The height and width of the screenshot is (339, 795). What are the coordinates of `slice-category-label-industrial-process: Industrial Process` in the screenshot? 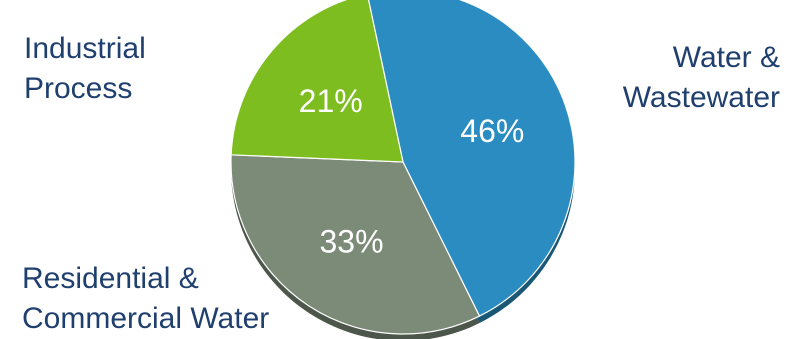 It's located at (85, 68).